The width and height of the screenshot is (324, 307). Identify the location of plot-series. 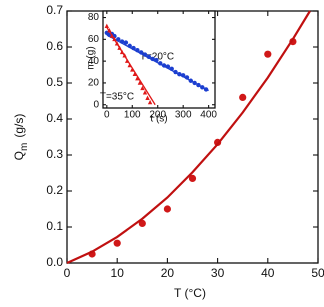
(156, 64).